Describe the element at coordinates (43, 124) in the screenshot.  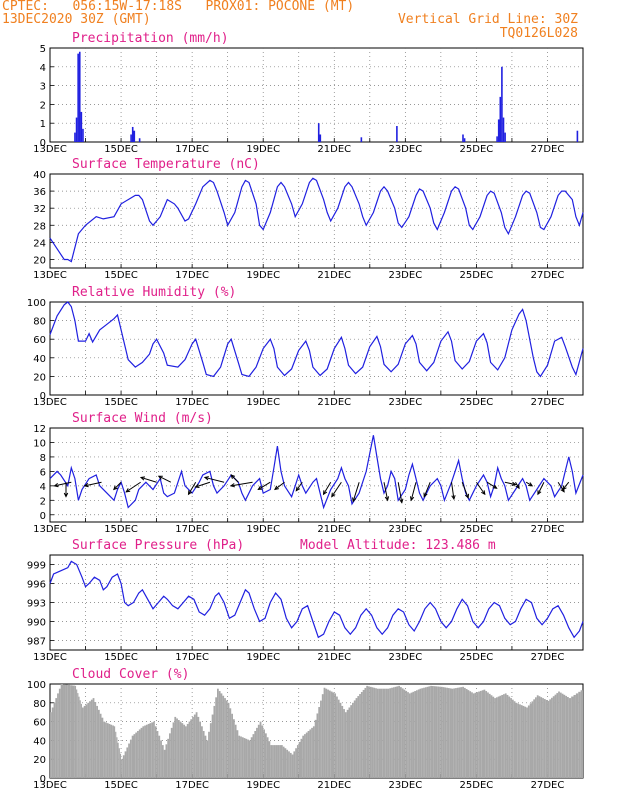
I see `y-tick-label: 1` at that location.